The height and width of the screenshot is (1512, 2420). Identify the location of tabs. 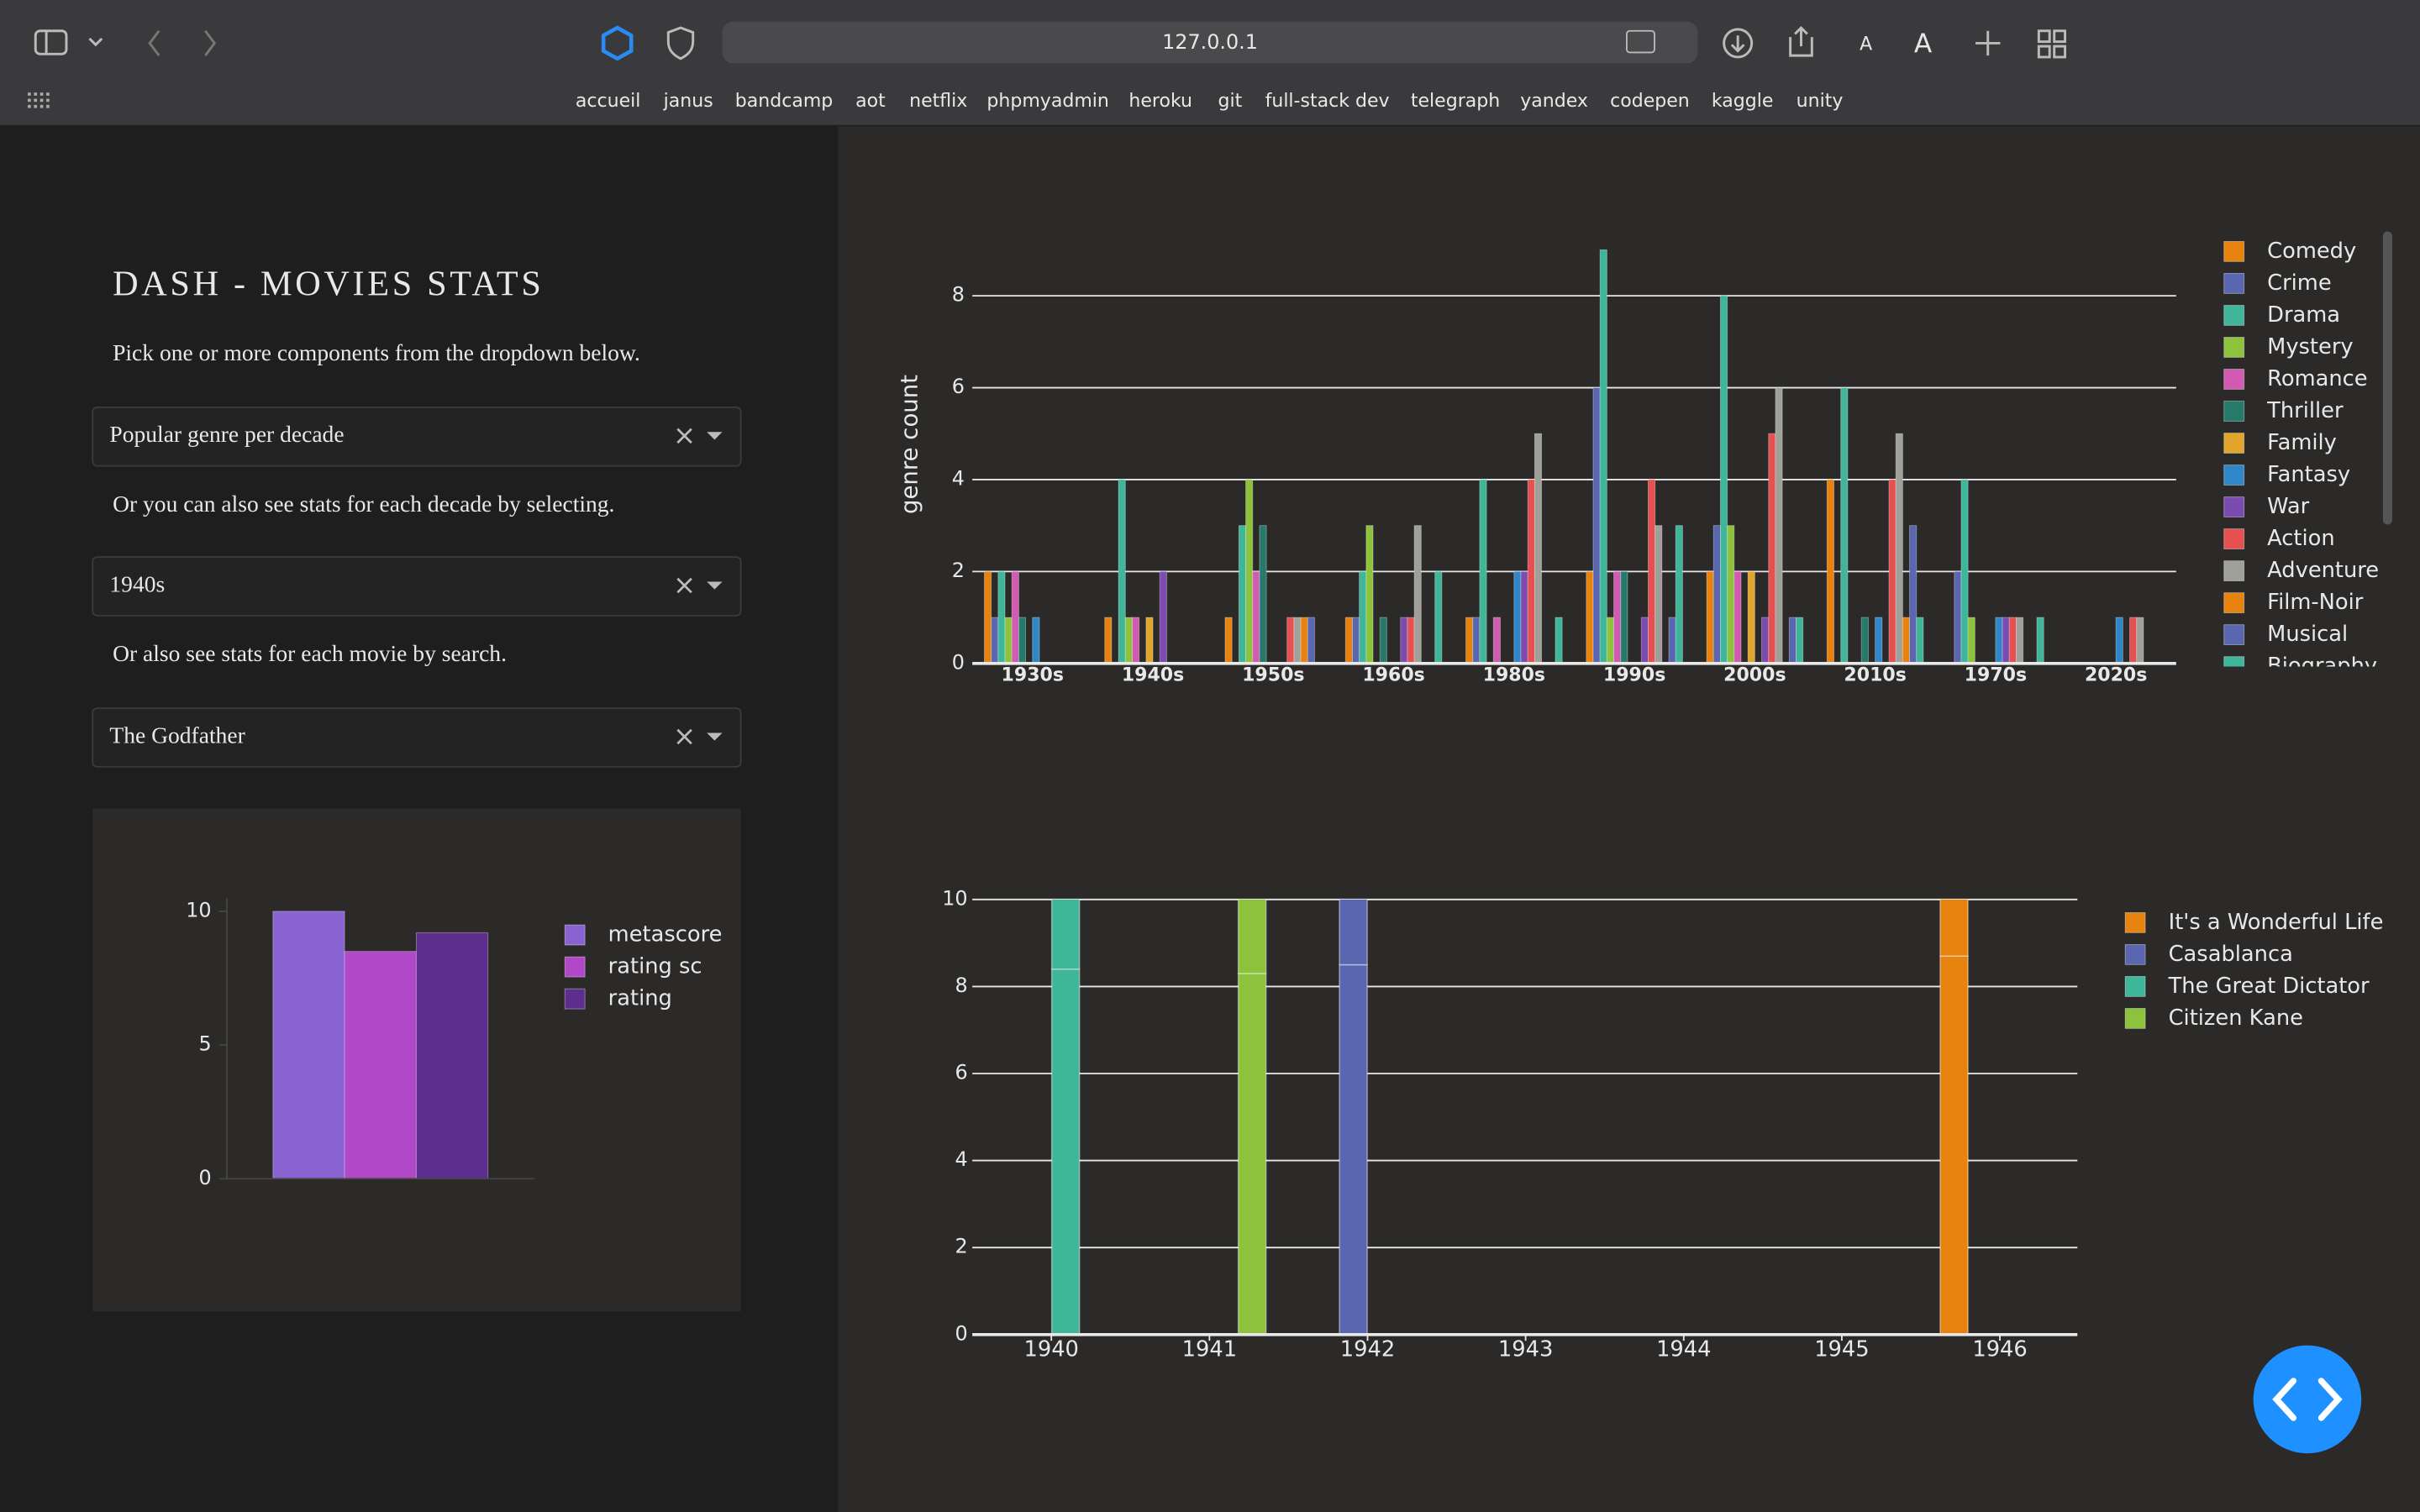
(2044, 36).